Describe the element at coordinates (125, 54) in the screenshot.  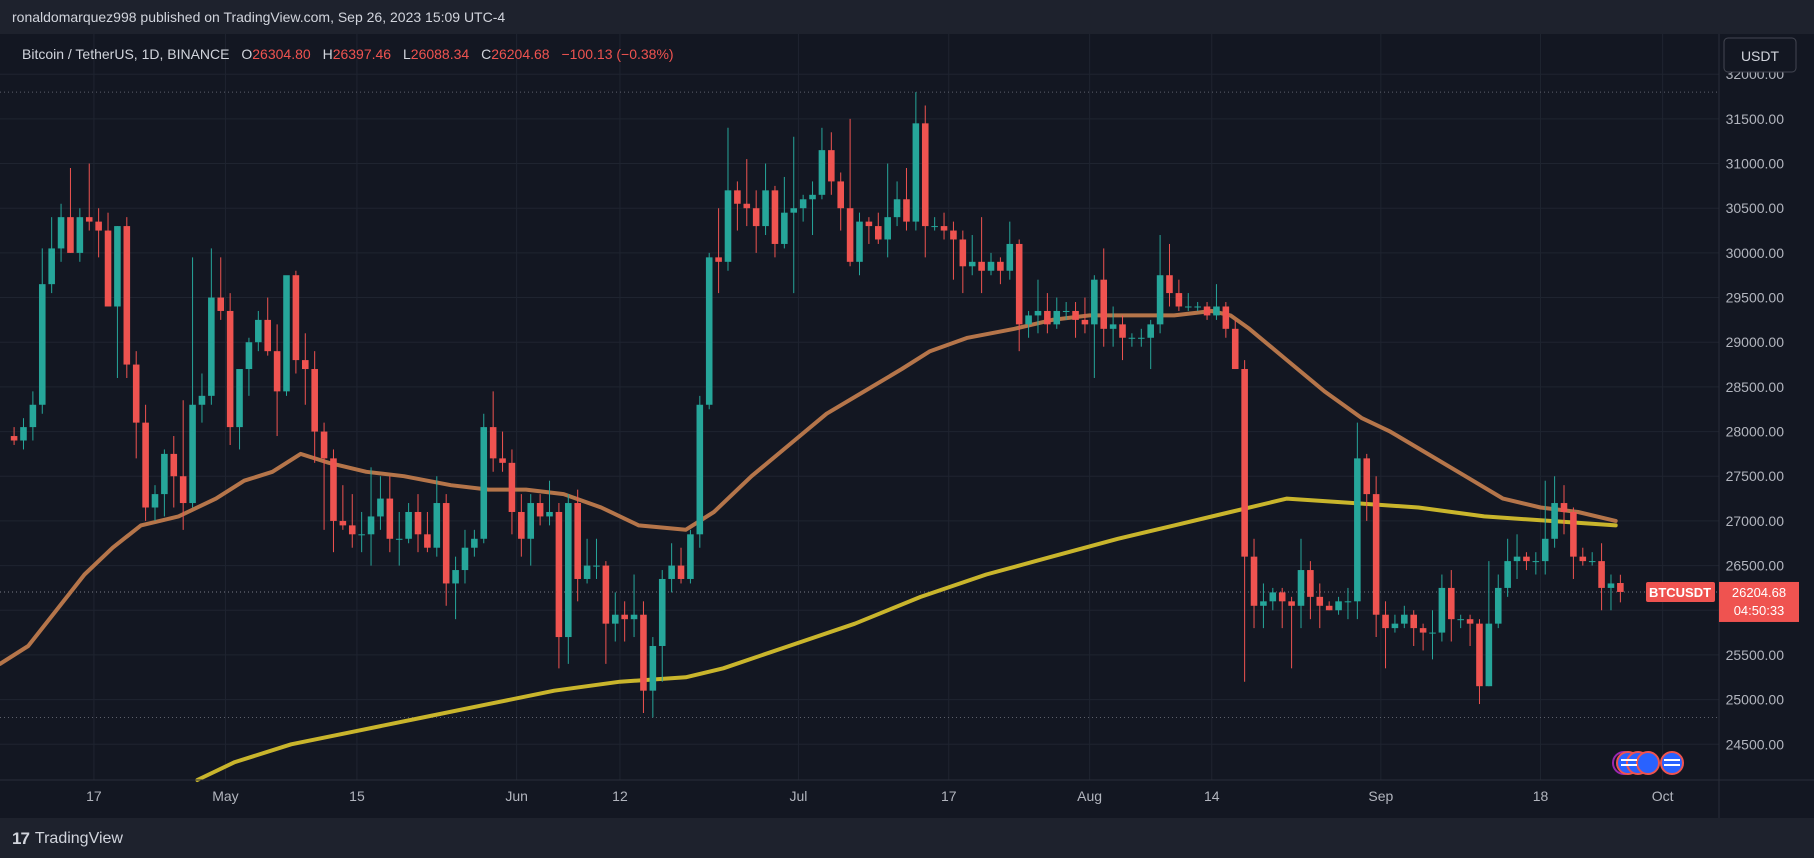
I see `legend-symbol: Bitcoin / TetherUS, 1D, BINANCE` at that location.